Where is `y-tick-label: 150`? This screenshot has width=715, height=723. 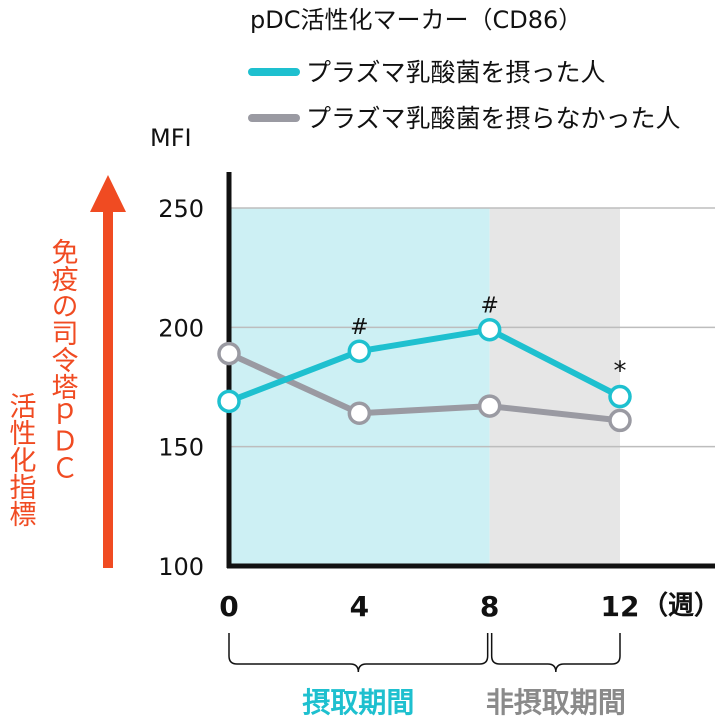
y-tick-label: 150 is located at coordinates (181, 448).